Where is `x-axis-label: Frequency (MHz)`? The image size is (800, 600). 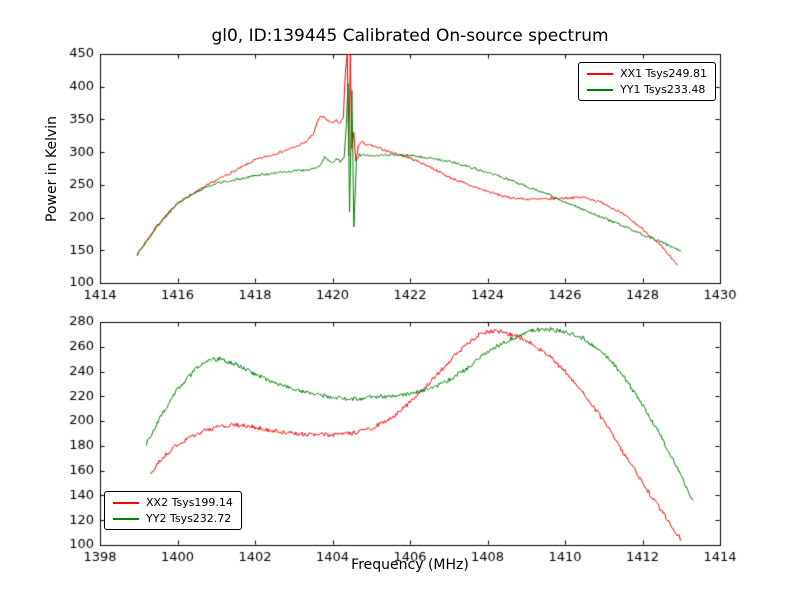
x-axis-label: Frequency (MHz) is located at coordinates (410, 565).